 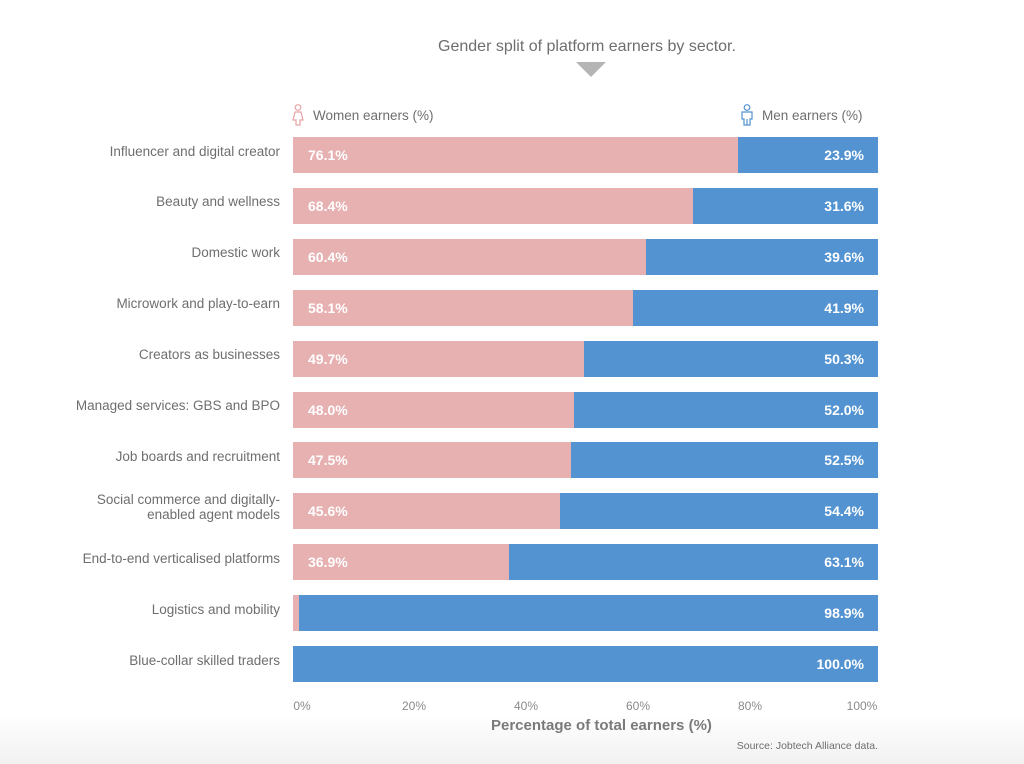 I want to click on value-label-women: 45.6%, so click(x=328, y=511).